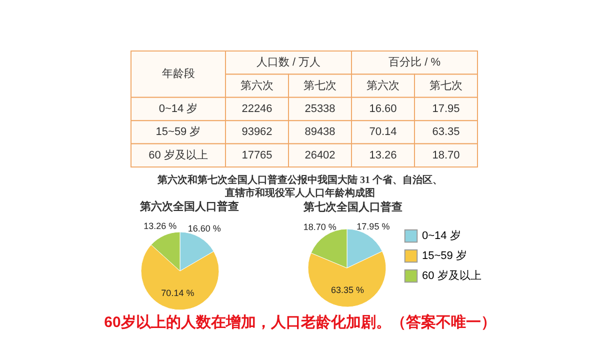 The image size is (600, 338). I want to click on legend-label: 60 岁及以上, so click(452, 275).